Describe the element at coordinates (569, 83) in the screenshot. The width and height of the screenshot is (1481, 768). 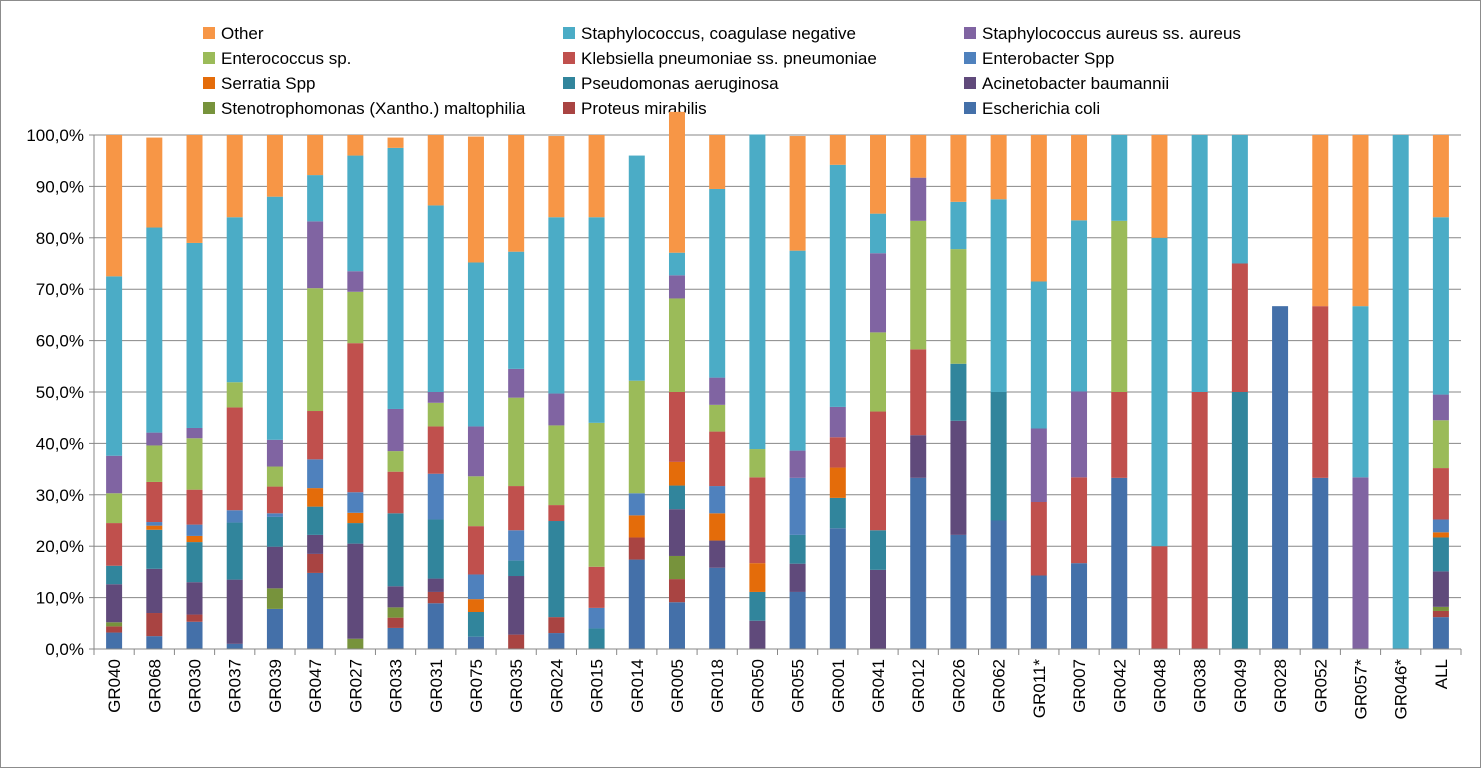
I see `legend-swatch-pseudomonas-aeruginosa` at that location.